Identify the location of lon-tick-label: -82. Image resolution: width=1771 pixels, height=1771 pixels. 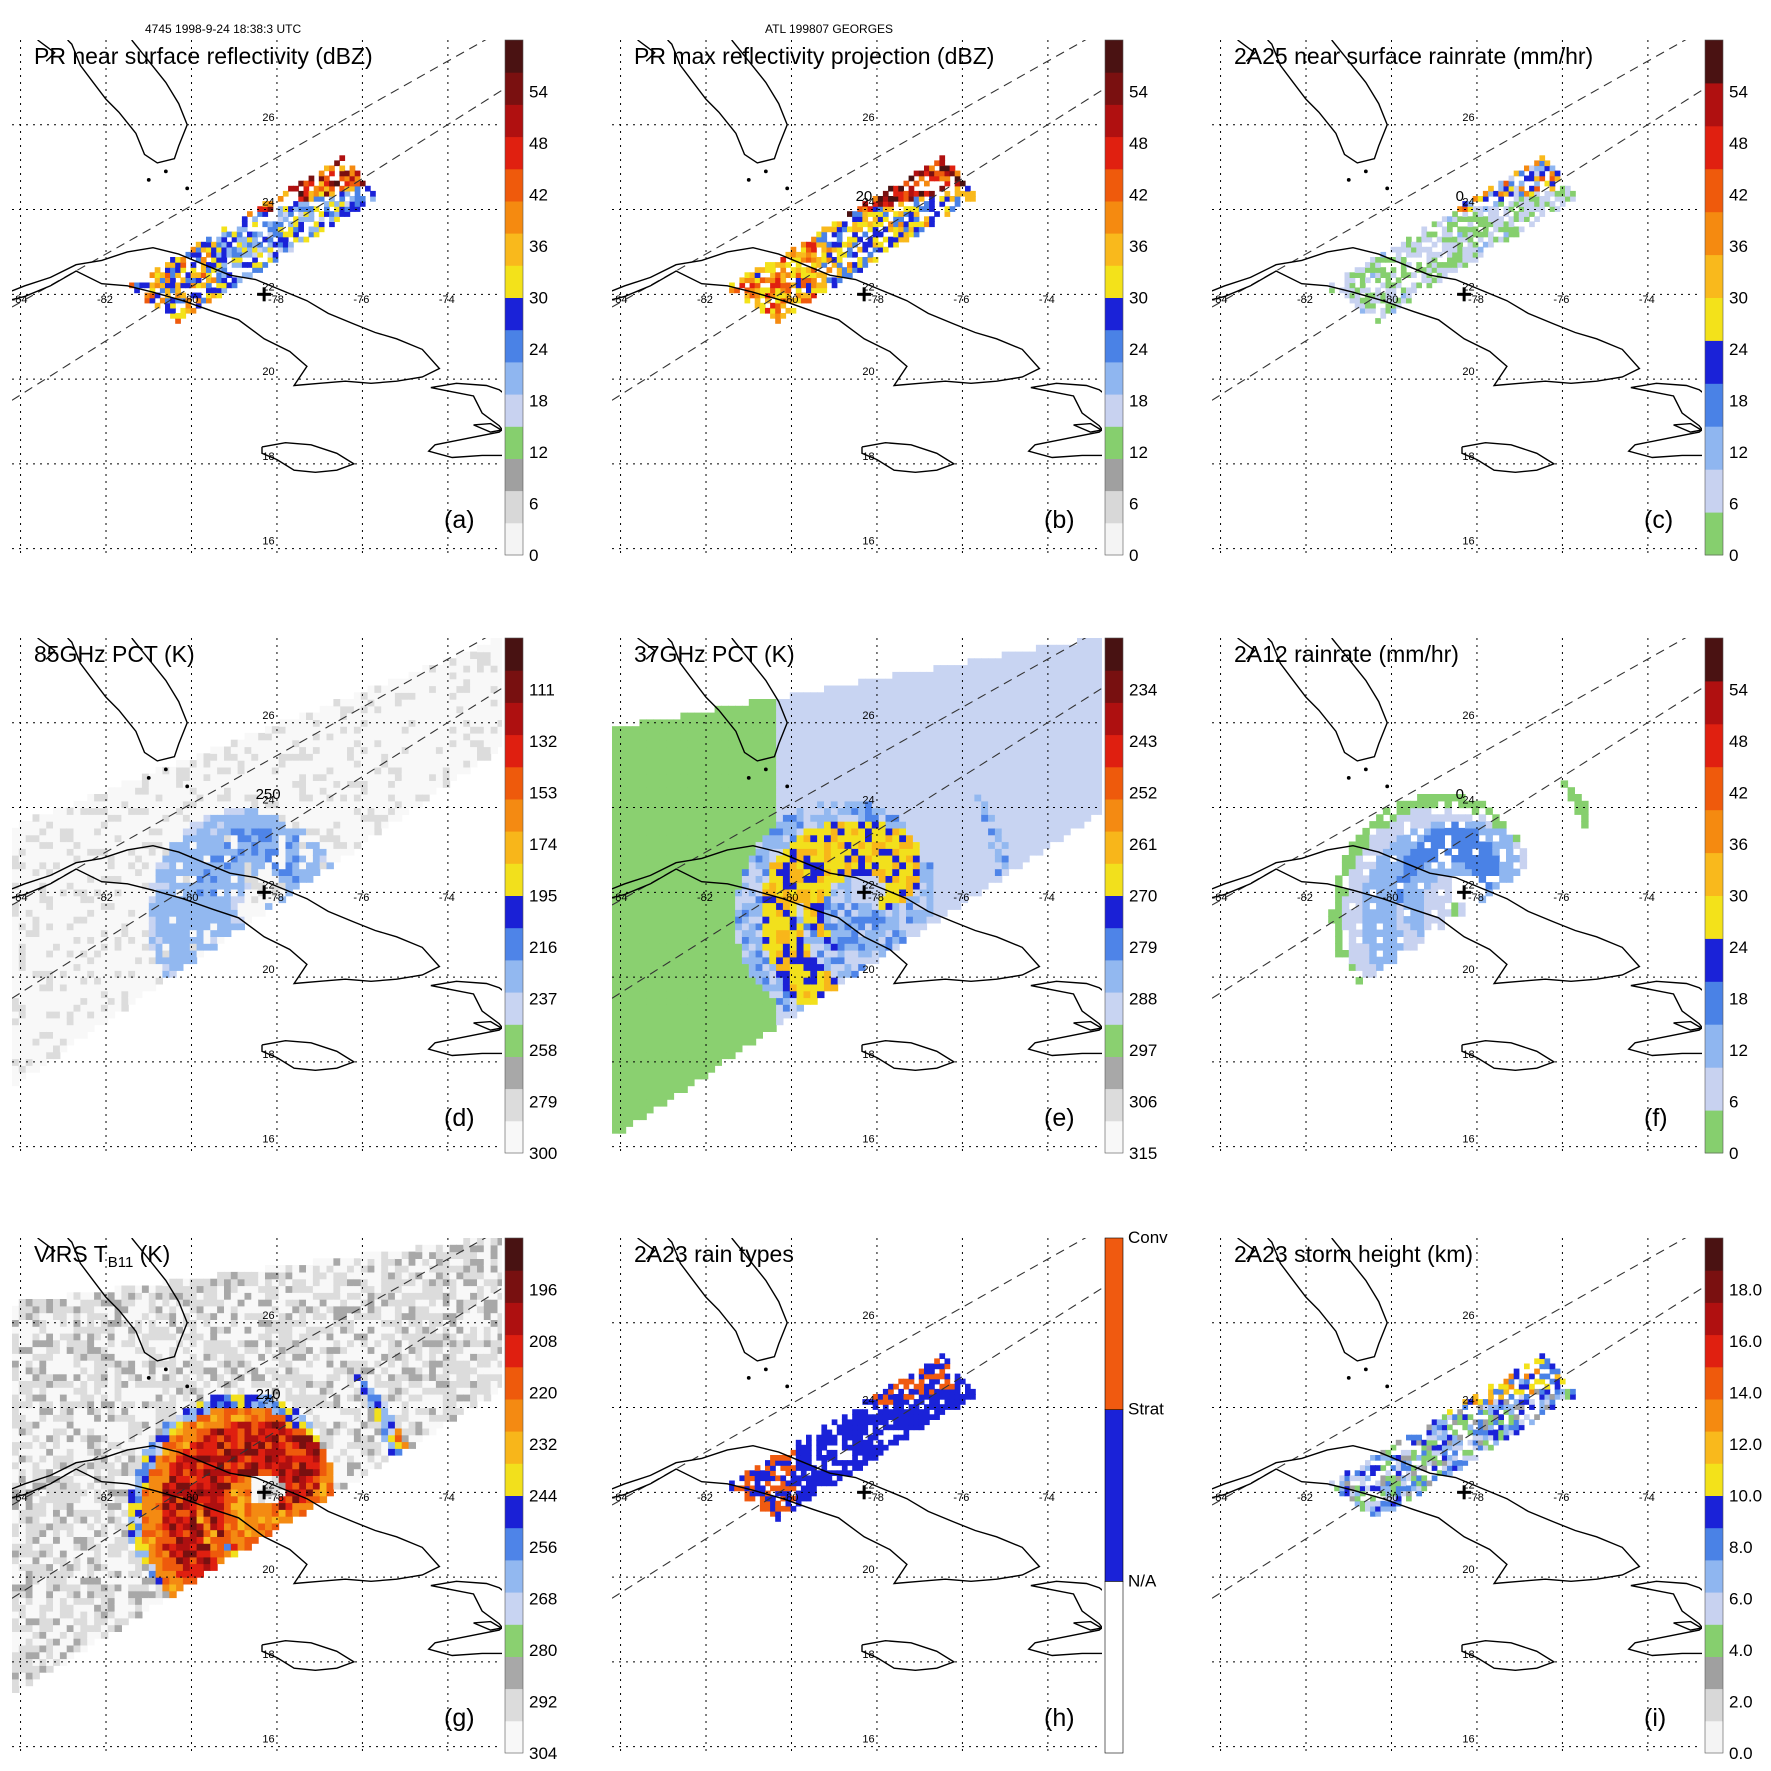
(705, 300).